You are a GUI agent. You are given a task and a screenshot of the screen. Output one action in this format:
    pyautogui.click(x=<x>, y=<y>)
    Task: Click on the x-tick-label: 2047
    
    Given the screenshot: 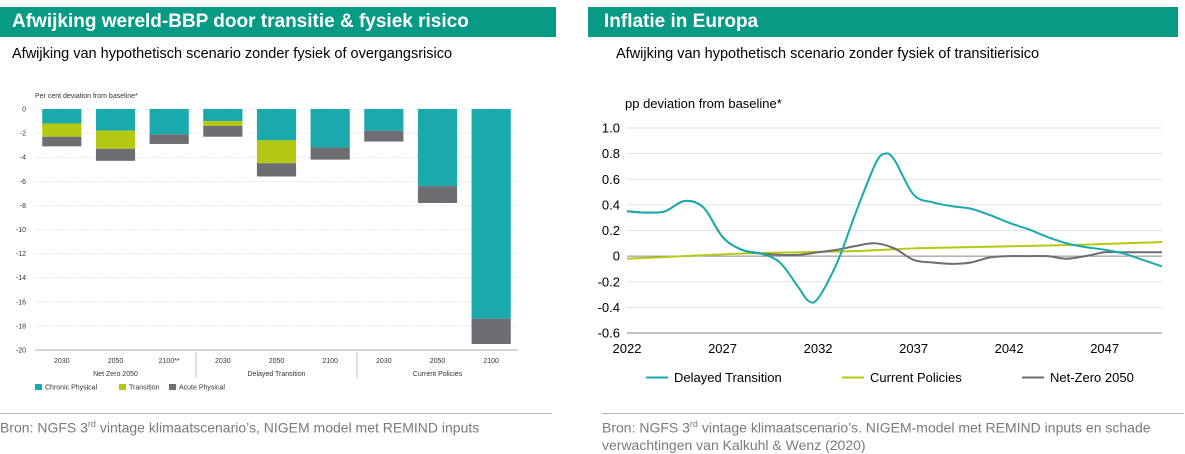 What is the action you would take?
    pyautogui.click(x=1104, y=348)
    